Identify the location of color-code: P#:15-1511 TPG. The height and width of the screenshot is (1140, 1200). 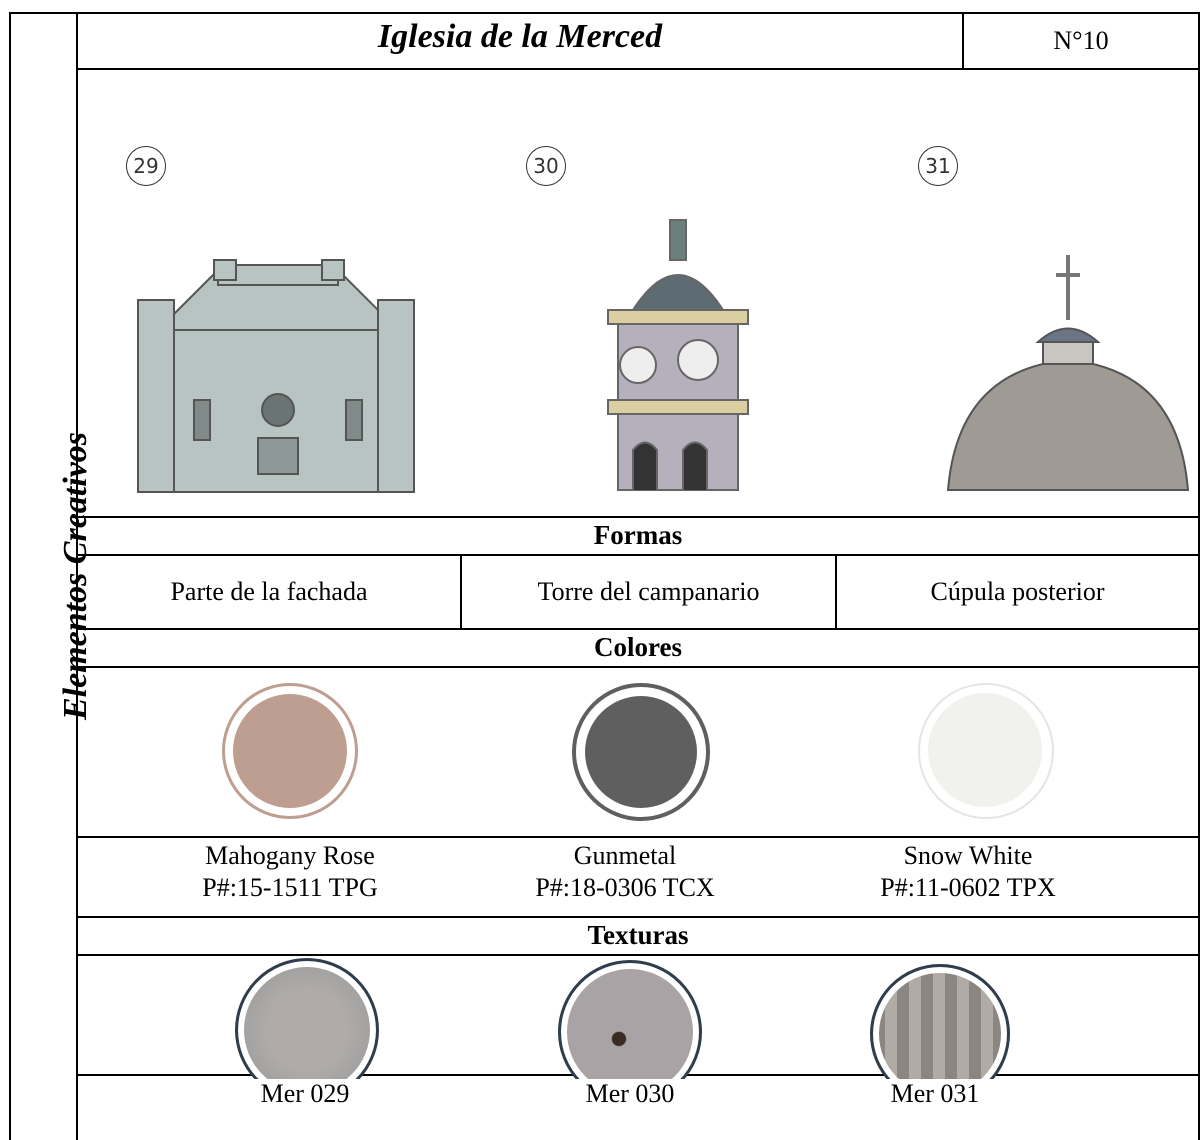
(290, 887).